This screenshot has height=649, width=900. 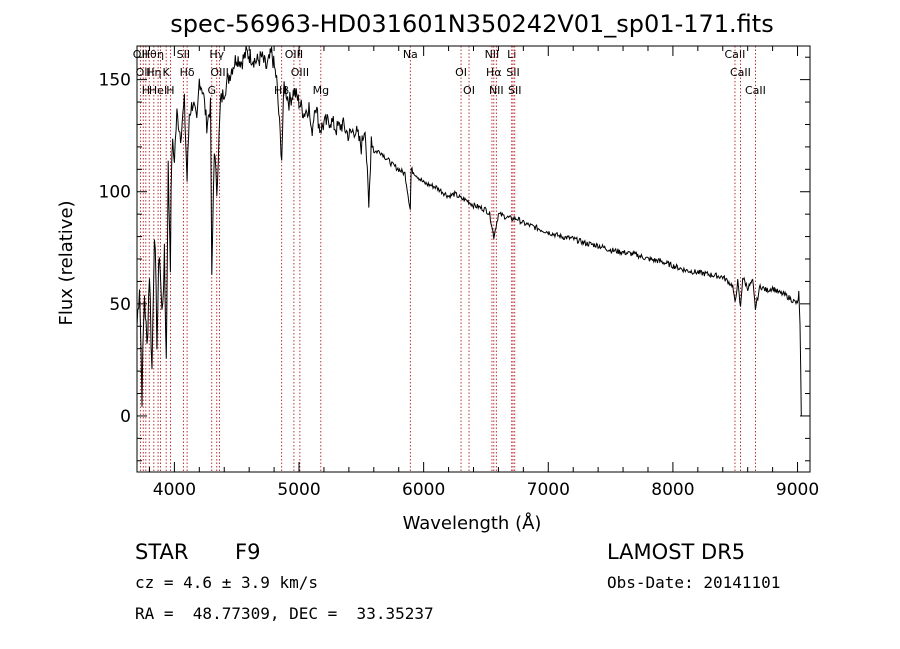 I want to click on x-axis-label: Wavelength (Å), so click(x=472, y=523).